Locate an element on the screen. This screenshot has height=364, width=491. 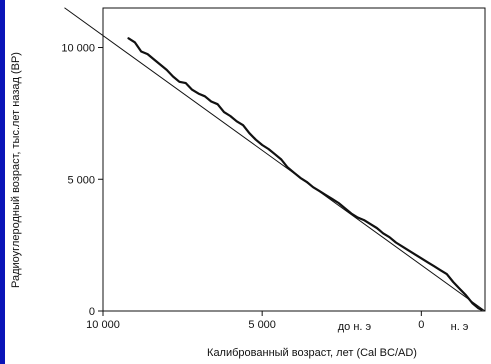
y-tick-label: 10 000 is located at coordinates (78, 49).